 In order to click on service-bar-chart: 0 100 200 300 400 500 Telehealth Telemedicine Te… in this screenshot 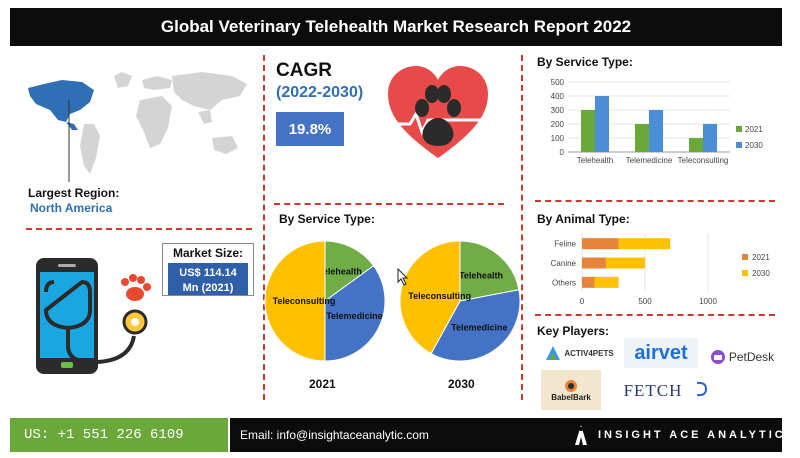, I will do `click(657, 121)`.